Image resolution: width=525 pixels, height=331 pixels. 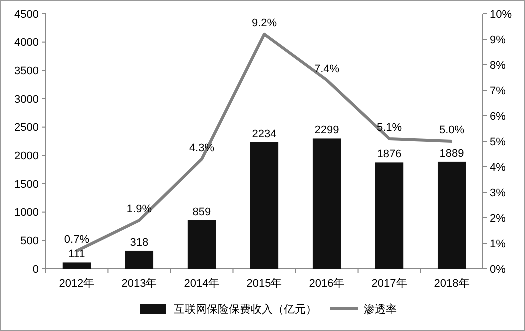 I want to click on x-tick-label: 2018年, so click(x=452, y=284).